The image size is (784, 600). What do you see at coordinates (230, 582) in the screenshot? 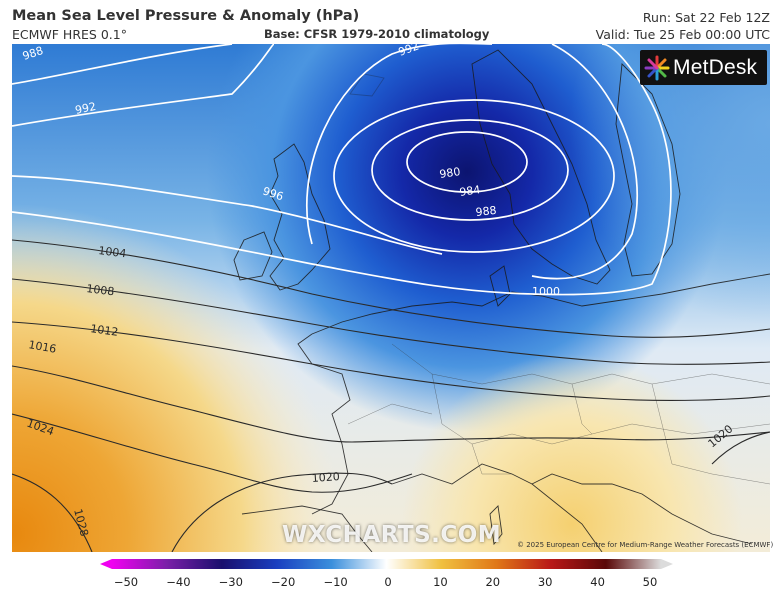
I see `colorbar-tick-label: −30` at bounding box center [230, 582].